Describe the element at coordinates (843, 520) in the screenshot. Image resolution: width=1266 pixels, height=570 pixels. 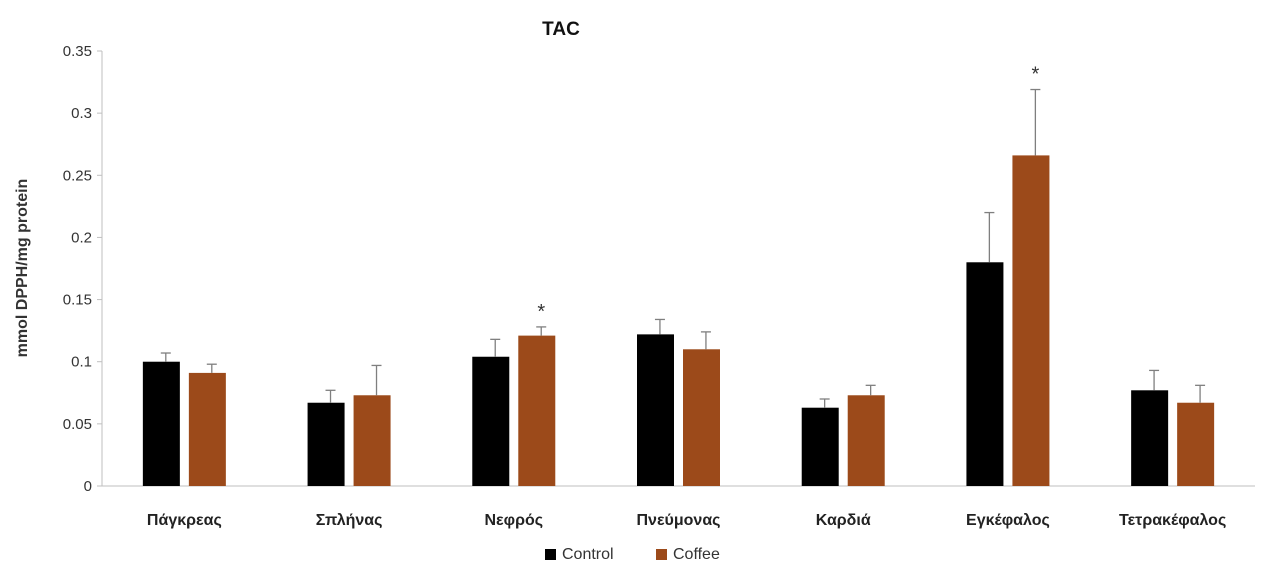
I see `x-tick-label: Καρδιά` at that location.